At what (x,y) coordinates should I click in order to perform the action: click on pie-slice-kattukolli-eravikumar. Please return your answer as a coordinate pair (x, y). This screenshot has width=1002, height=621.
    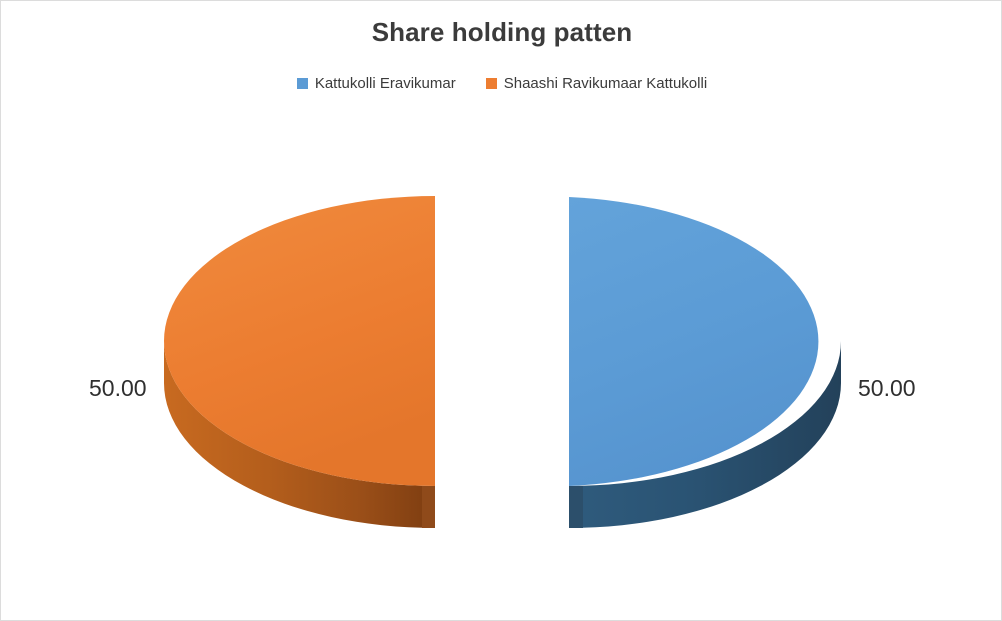
    Looking at the image, I should click on (705, 362).